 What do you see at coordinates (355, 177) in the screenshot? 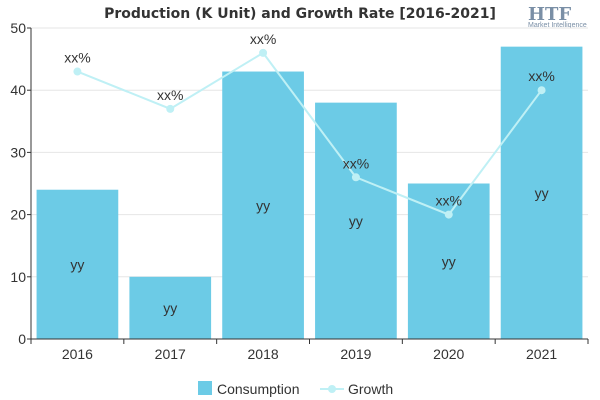
I see `growth-point-2019` at bounding box center [355, 177].